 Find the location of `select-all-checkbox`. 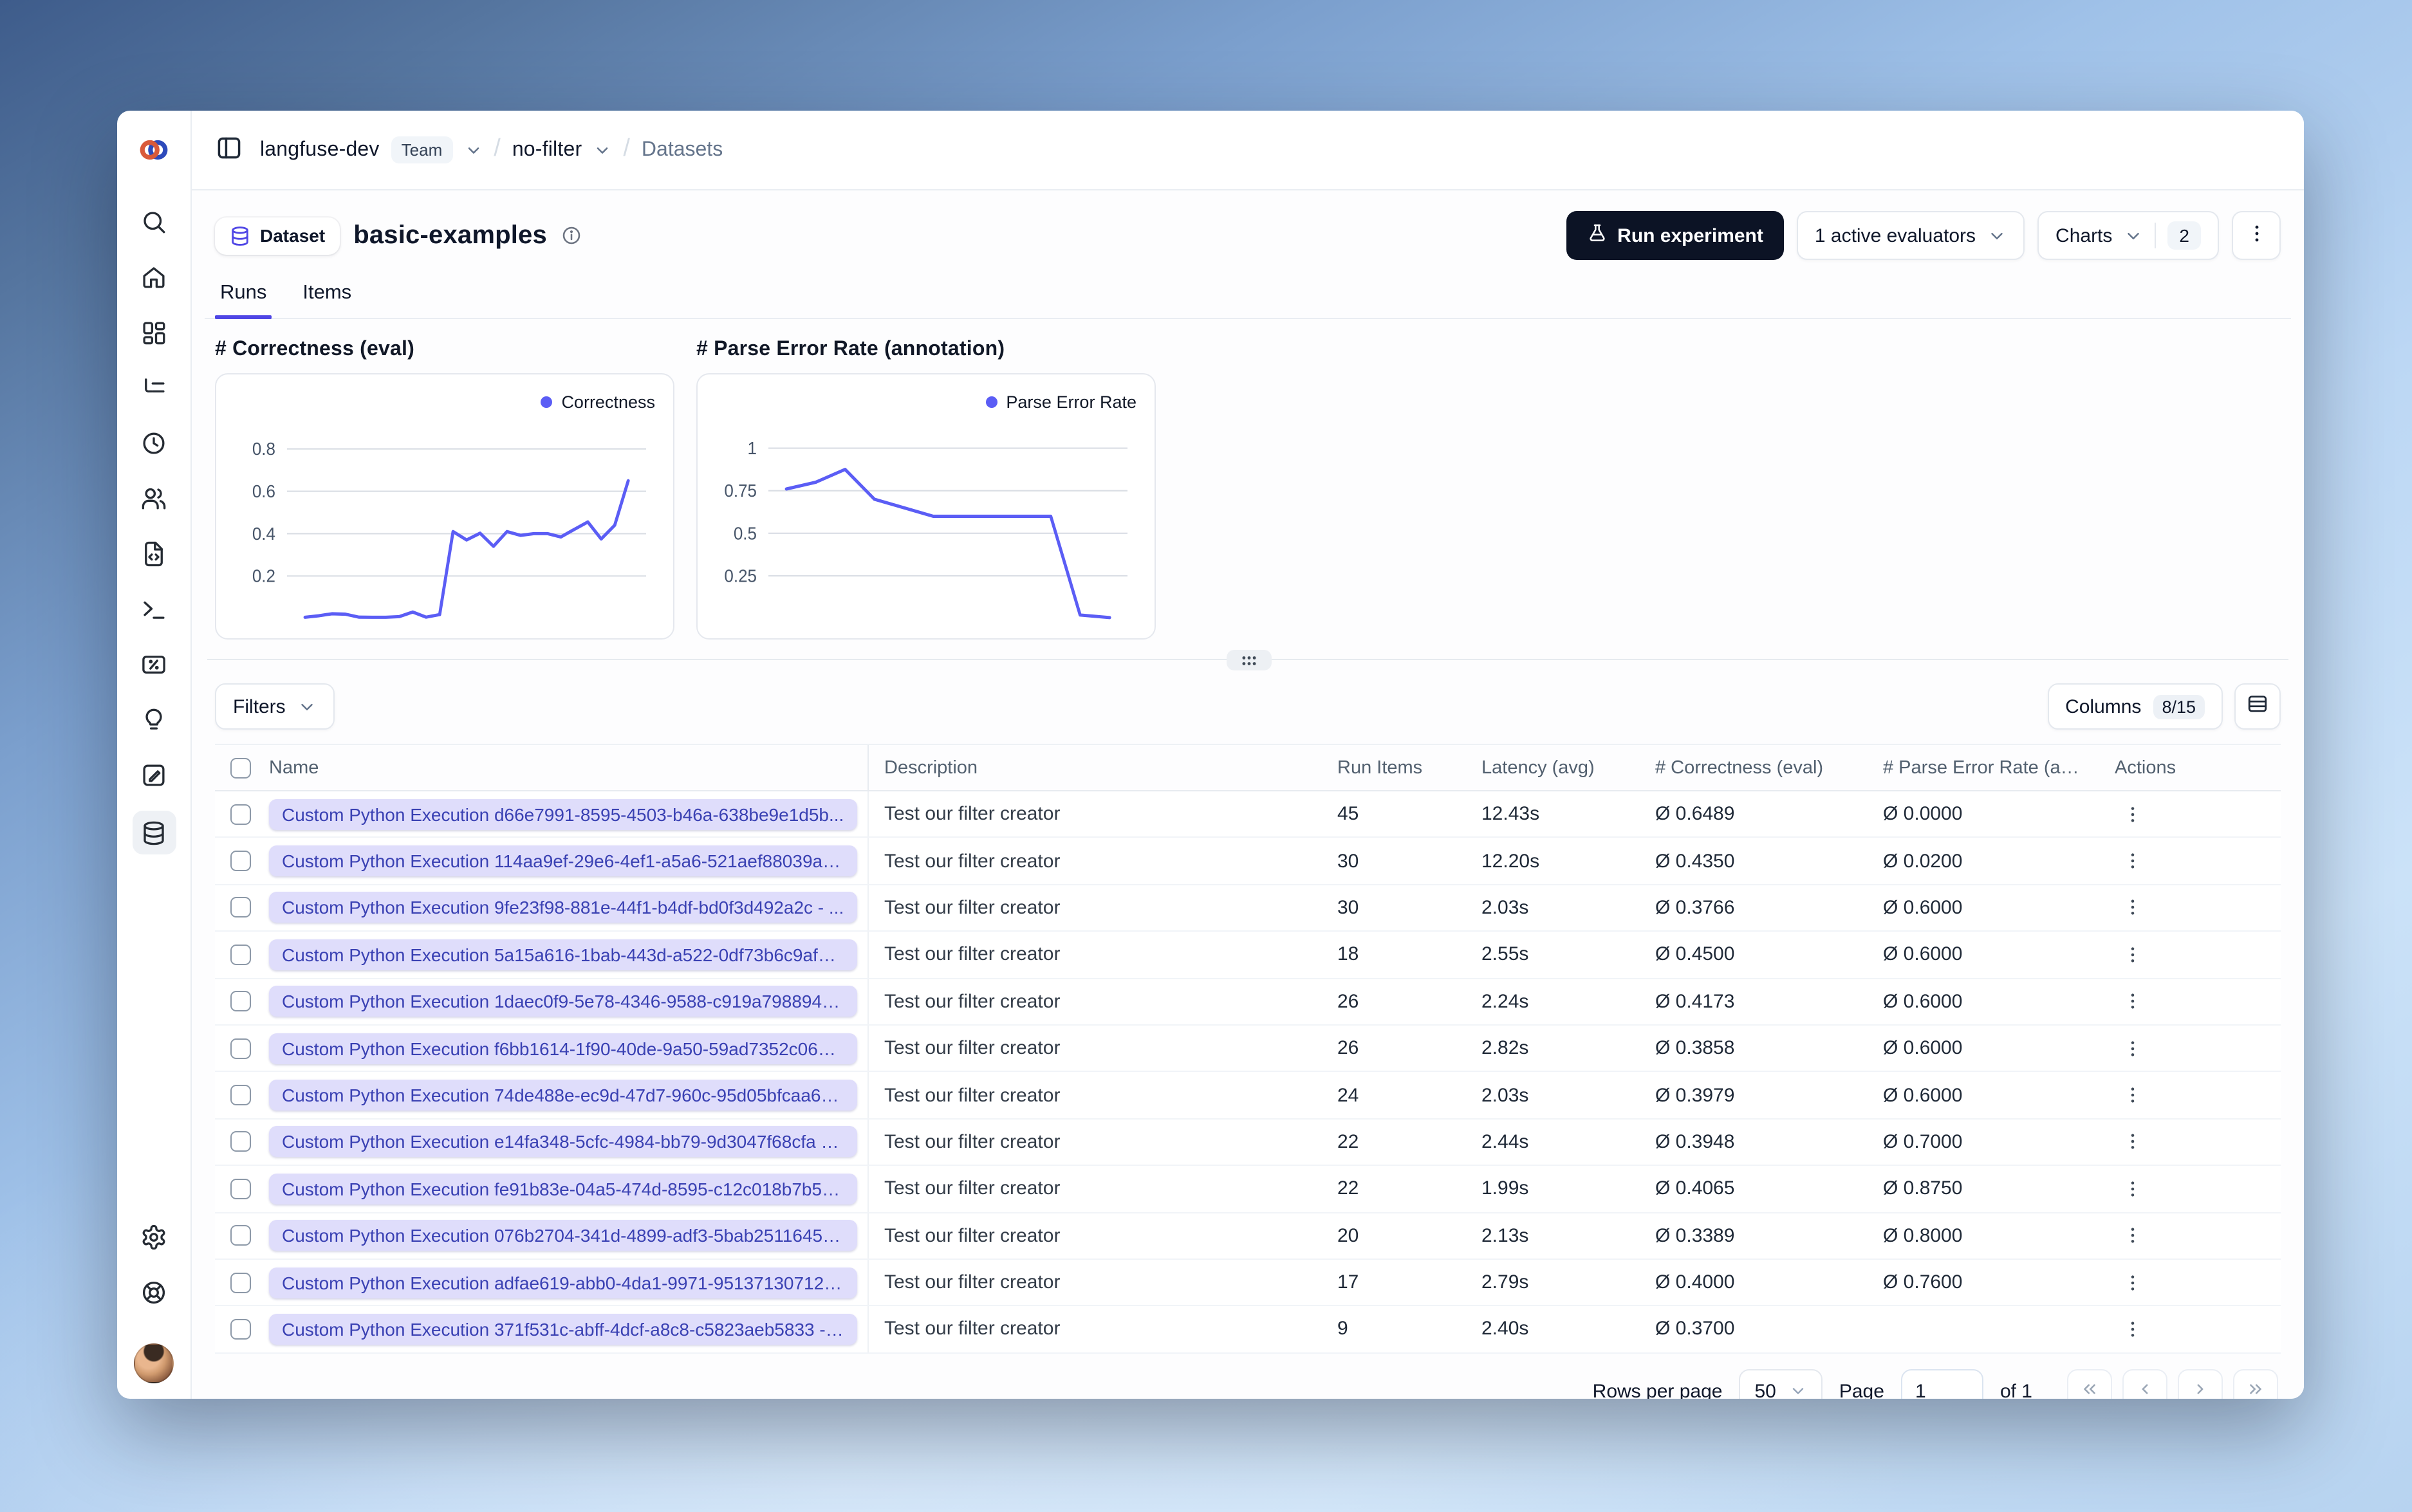

select-all-checkbox is located at coordinates (240, 767).